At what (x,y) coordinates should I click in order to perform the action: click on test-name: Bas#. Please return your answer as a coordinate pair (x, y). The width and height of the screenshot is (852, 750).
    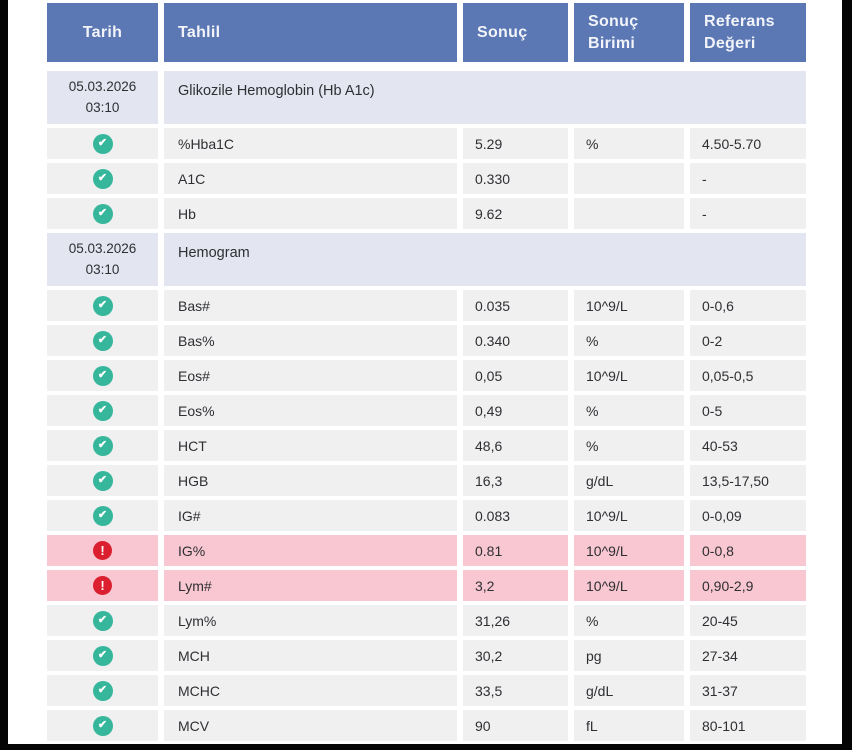
    Looking at the image, I should click on (310, 305).